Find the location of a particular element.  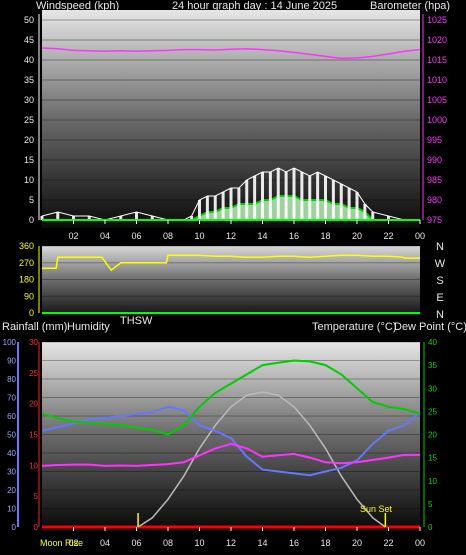

humidity-axis-label: Humidity is located at coordinates (88, 327).